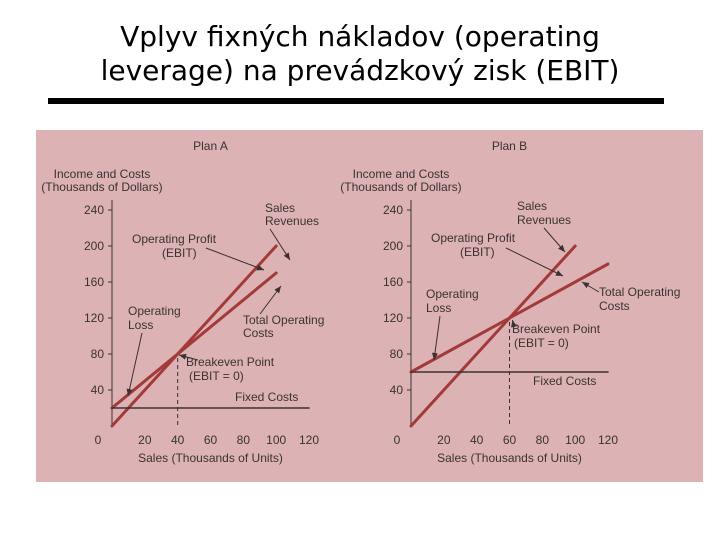 The image size is (720, 540). Describe the element at coordinates (509, 146) in the screenshot. I see `chart-title: Plan B` at that location.